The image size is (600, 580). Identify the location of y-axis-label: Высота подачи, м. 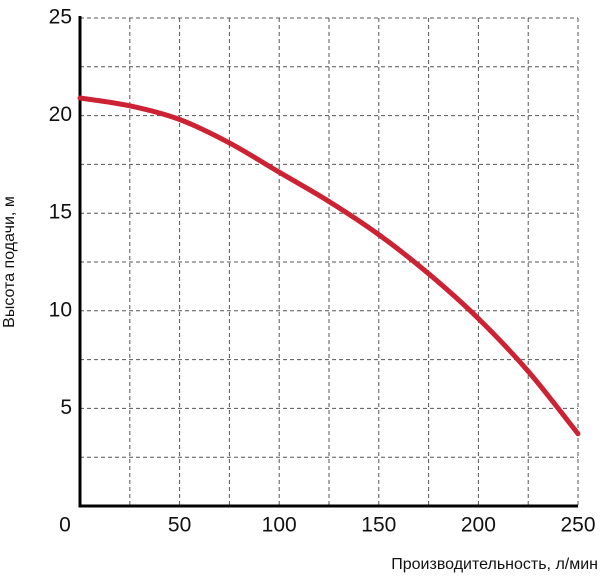
(9, 262).